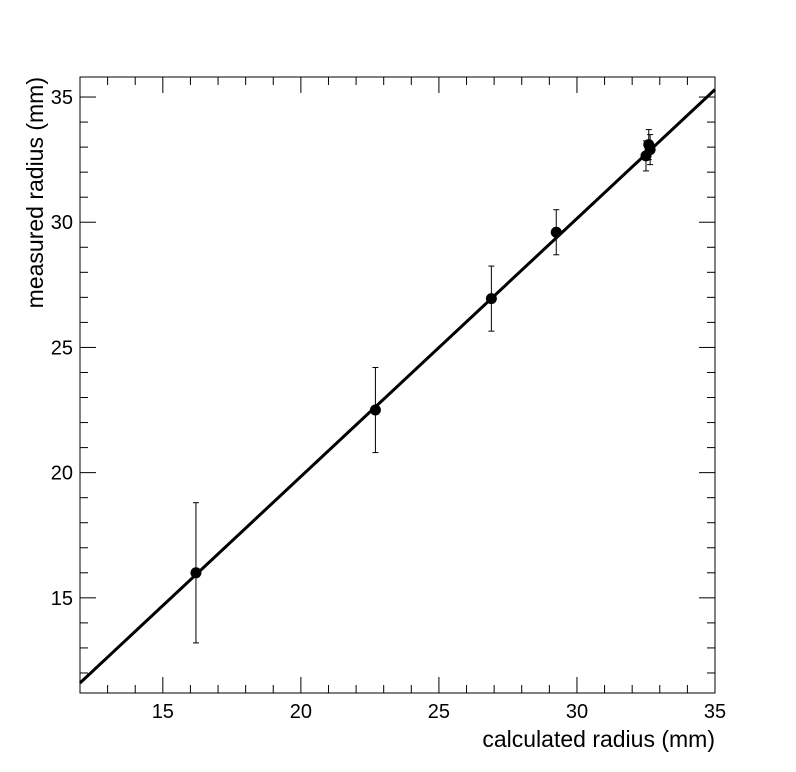 The height and width of the screenshot is (772, 796). Describe the element at coordinates (163, 712) in the screenshot. I see `x-tick-label: 15` at that location.